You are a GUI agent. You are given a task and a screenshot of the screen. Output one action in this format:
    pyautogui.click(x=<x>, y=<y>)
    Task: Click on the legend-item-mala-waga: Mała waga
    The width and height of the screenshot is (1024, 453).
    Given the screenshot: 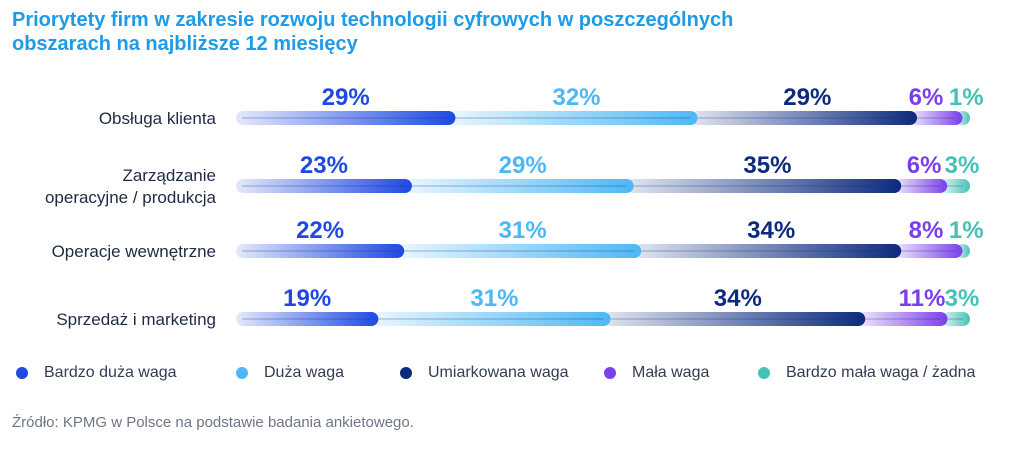 What is the action you would take?
    pyautogui.click(x=656, y=373)
    